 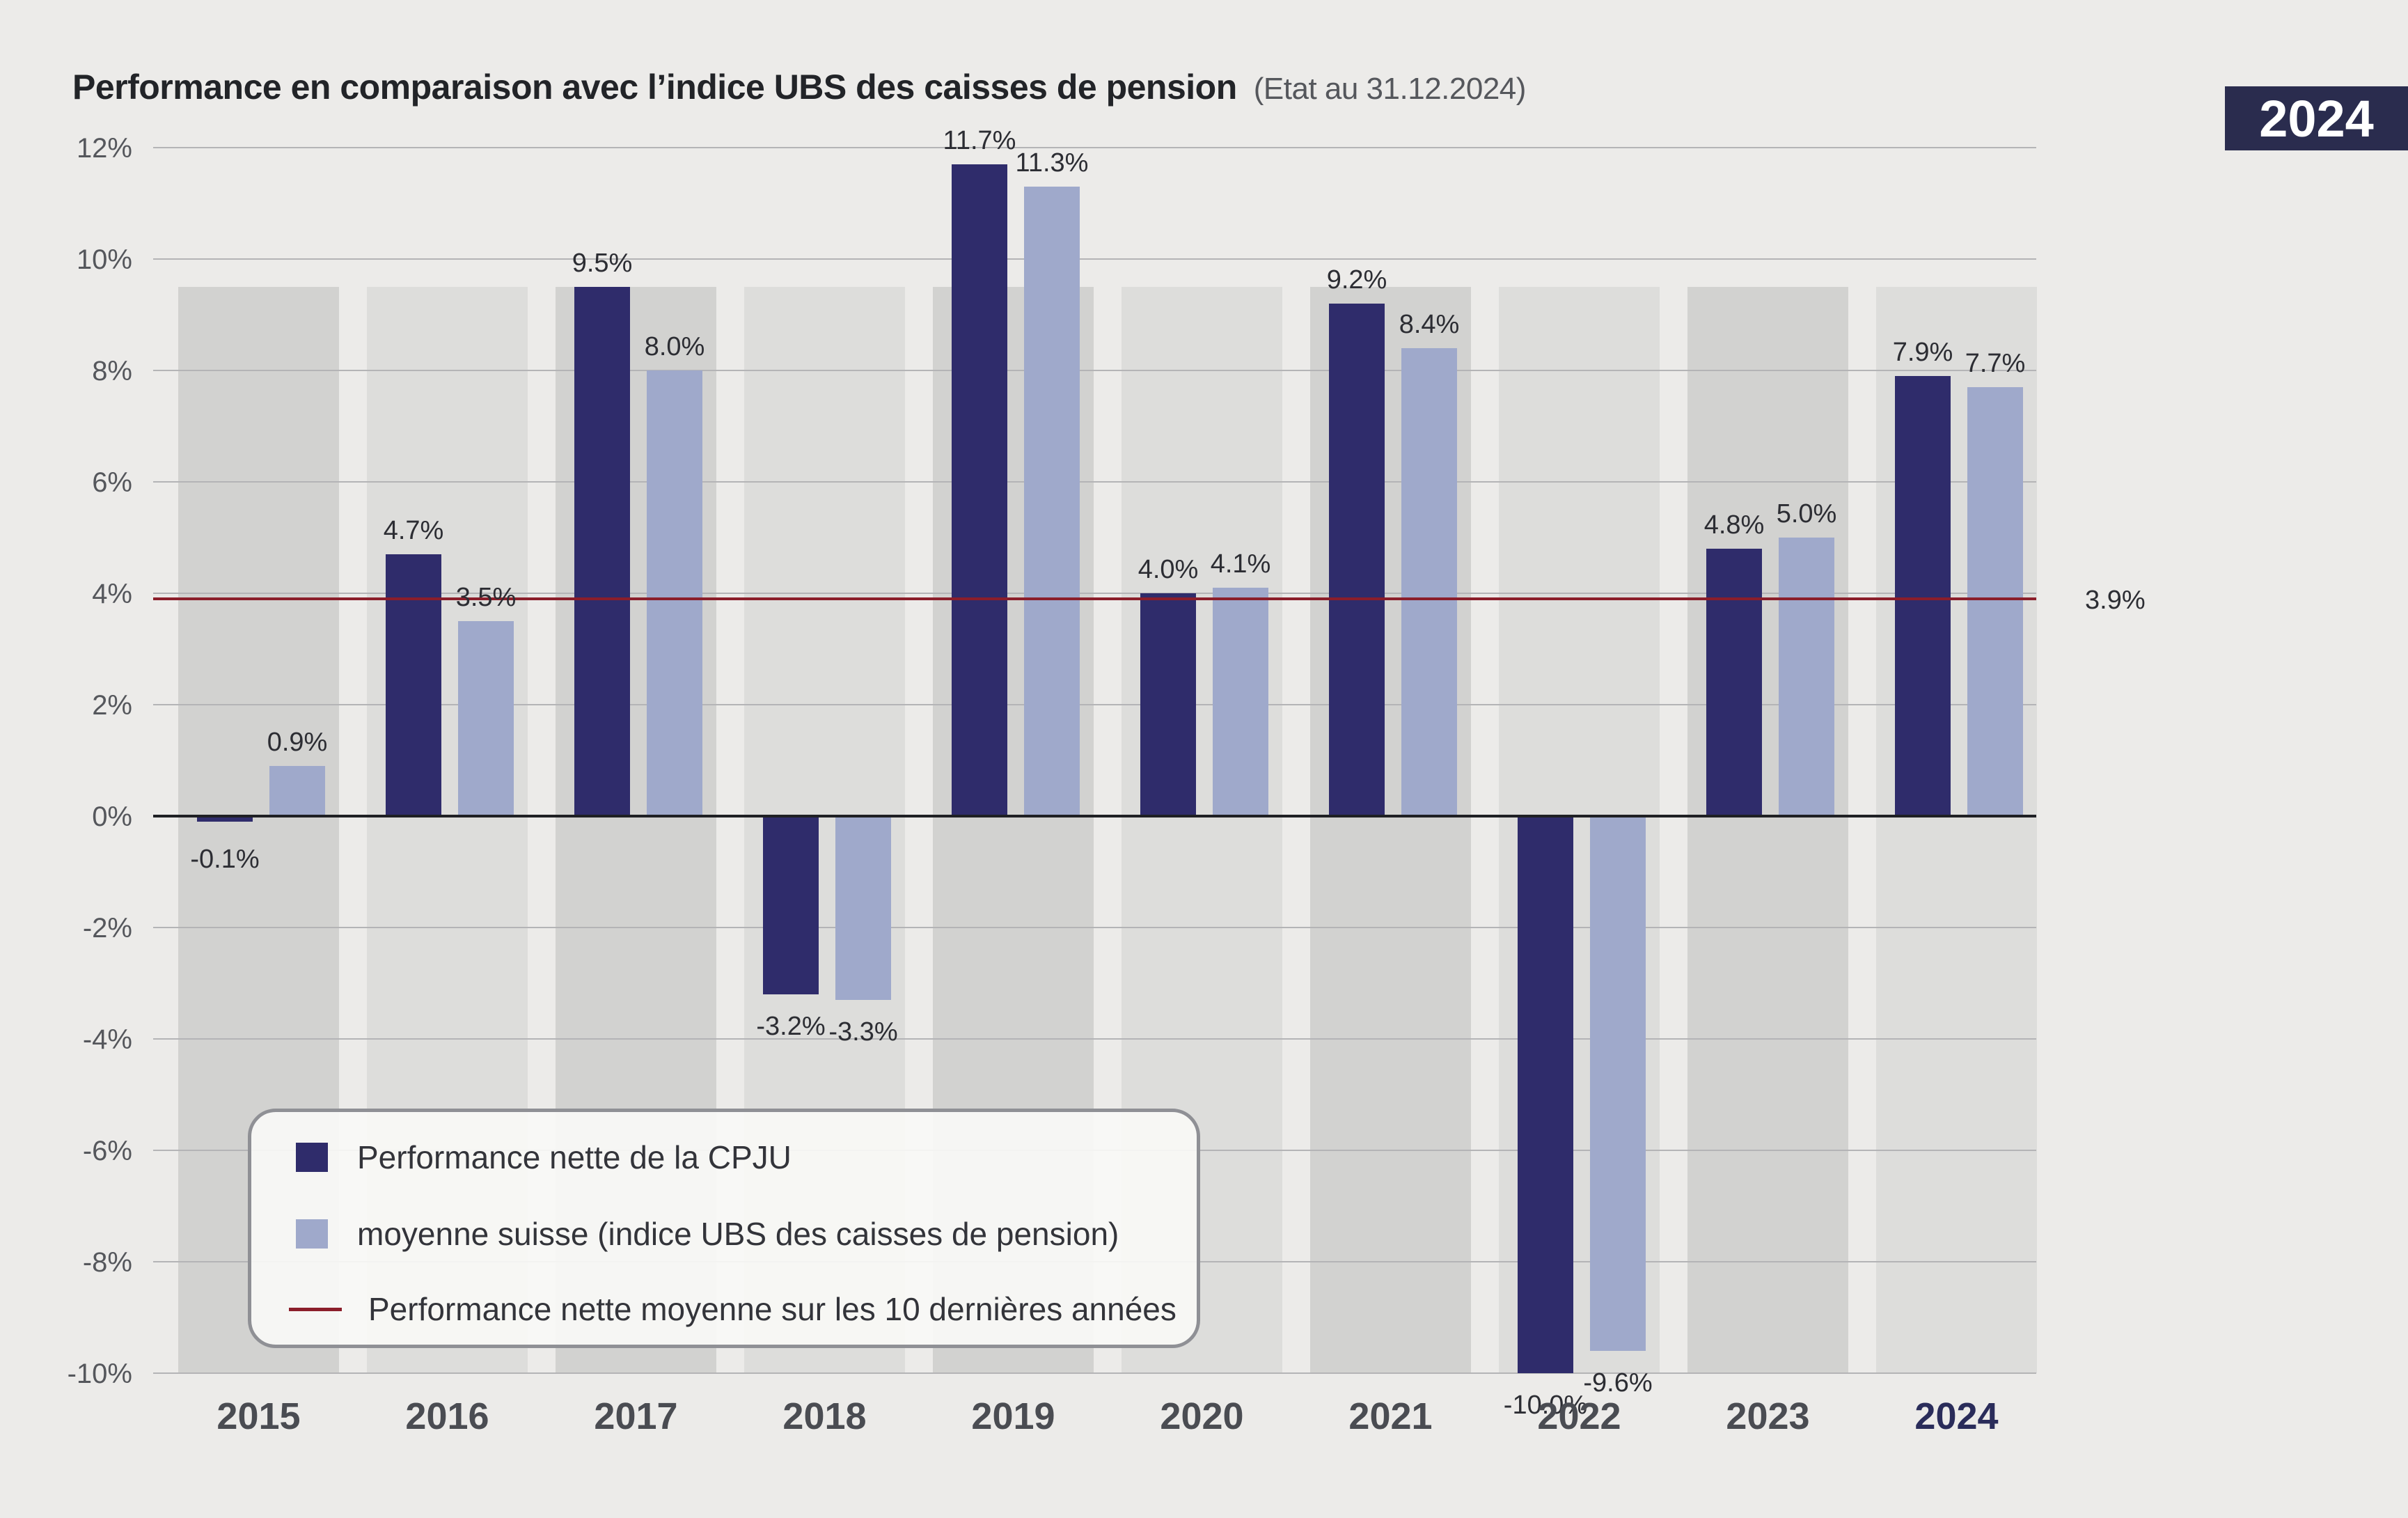 What do you see at coordinates (1995, 601) in the screenshot?
I see `bar-ubs-2024` at bounding box center [1995, 601].